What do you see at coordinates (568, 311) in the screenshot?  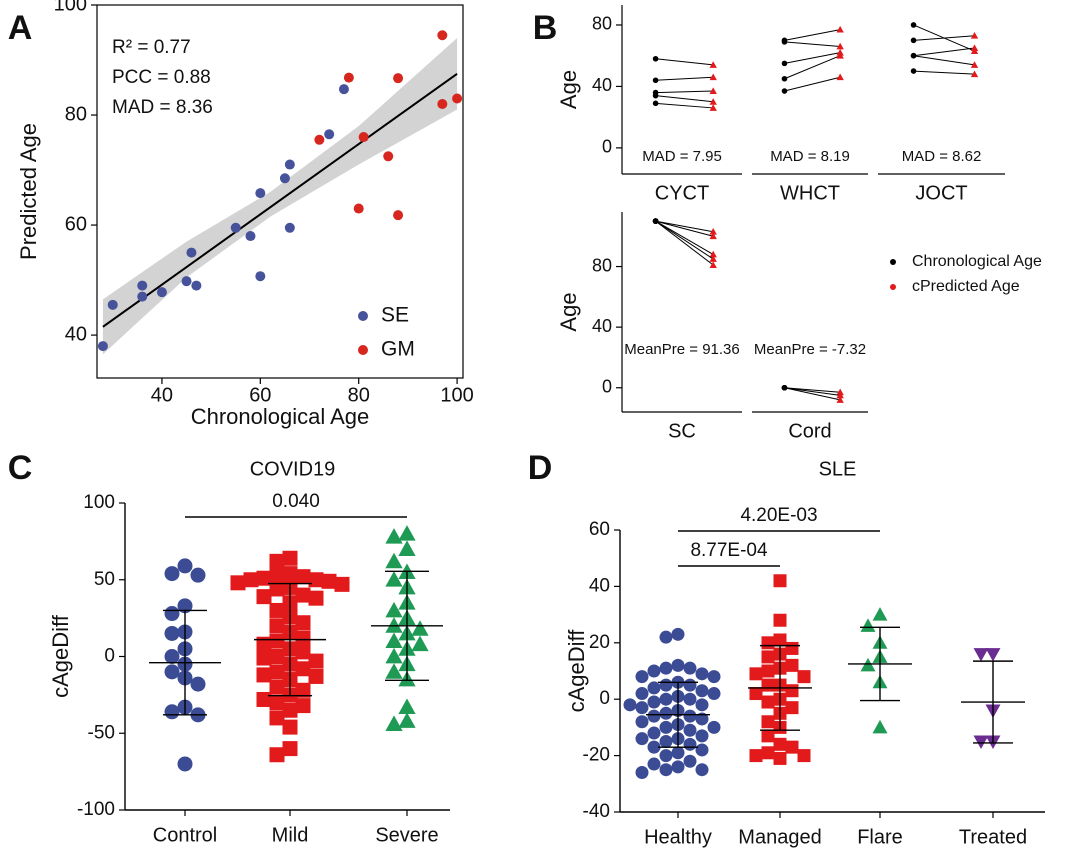 I see `y-axis-label: Age` at bounding box center [568, 311].